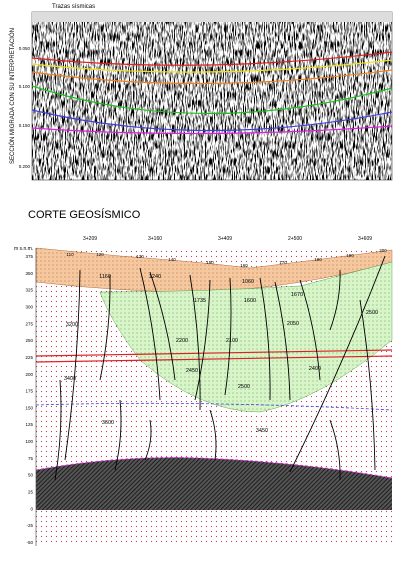 The image size is (400, 563). What do you see at coordinates (29, 256) in the screenshot?
I see `depth-label: 375` at bounding box center [29, 256].